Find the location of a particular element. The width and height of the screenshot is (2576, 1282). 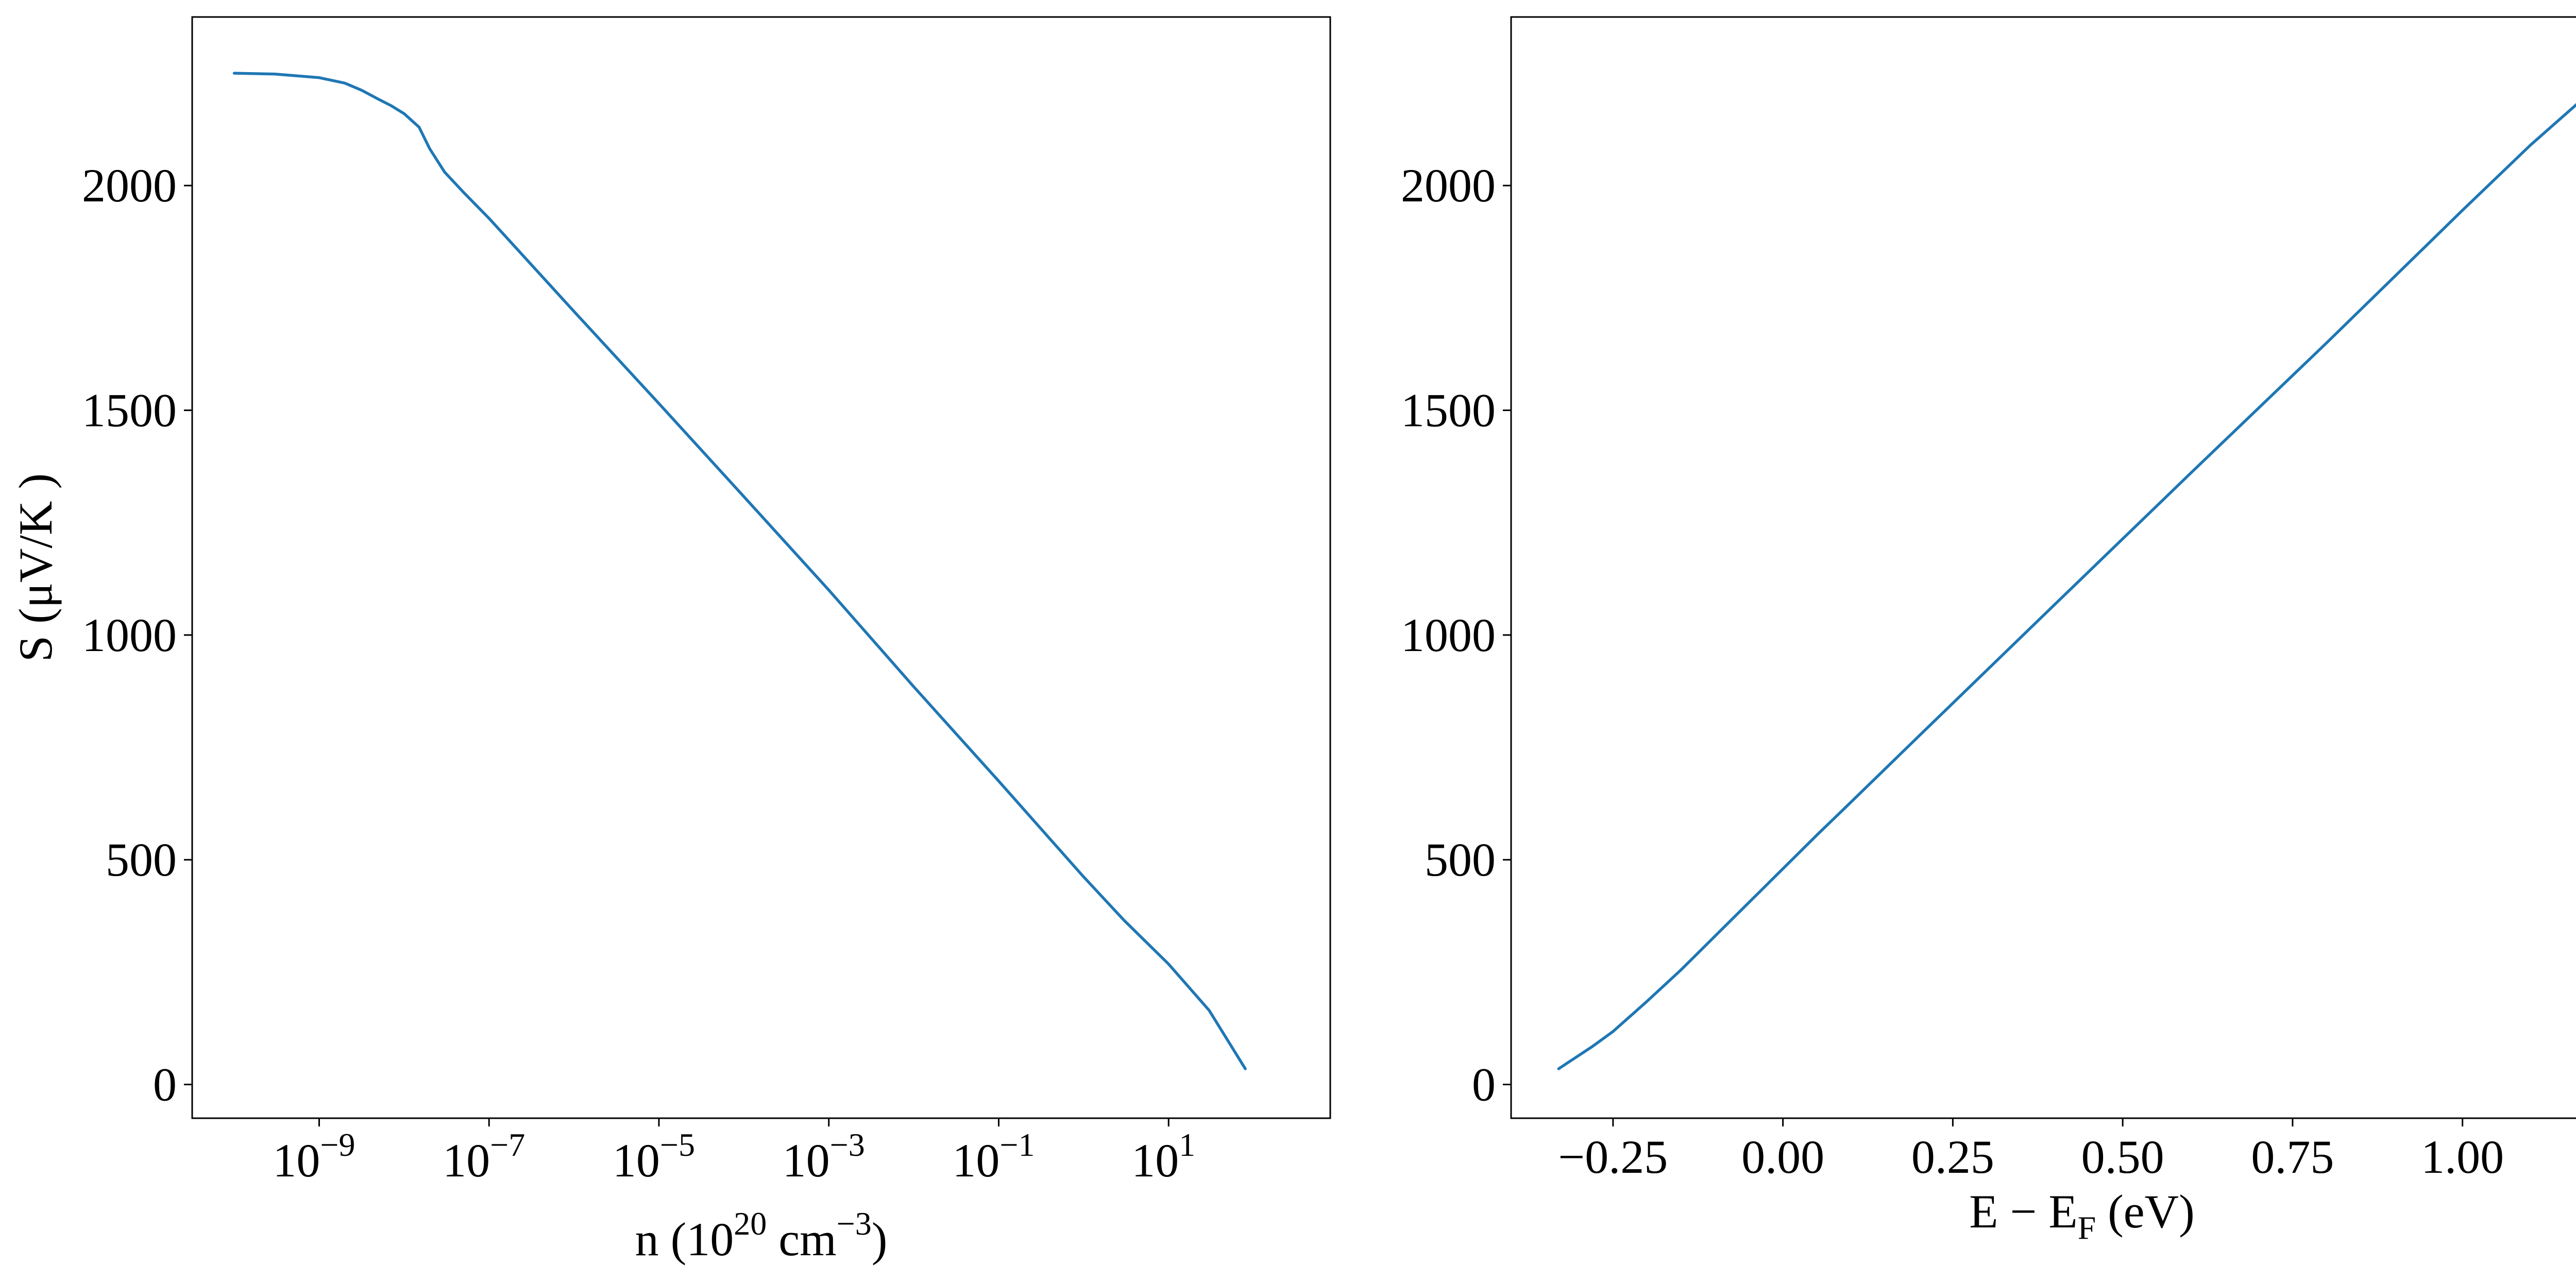

x-axis-label: E − EF (eV) is located at coordinates (2081, 1215).